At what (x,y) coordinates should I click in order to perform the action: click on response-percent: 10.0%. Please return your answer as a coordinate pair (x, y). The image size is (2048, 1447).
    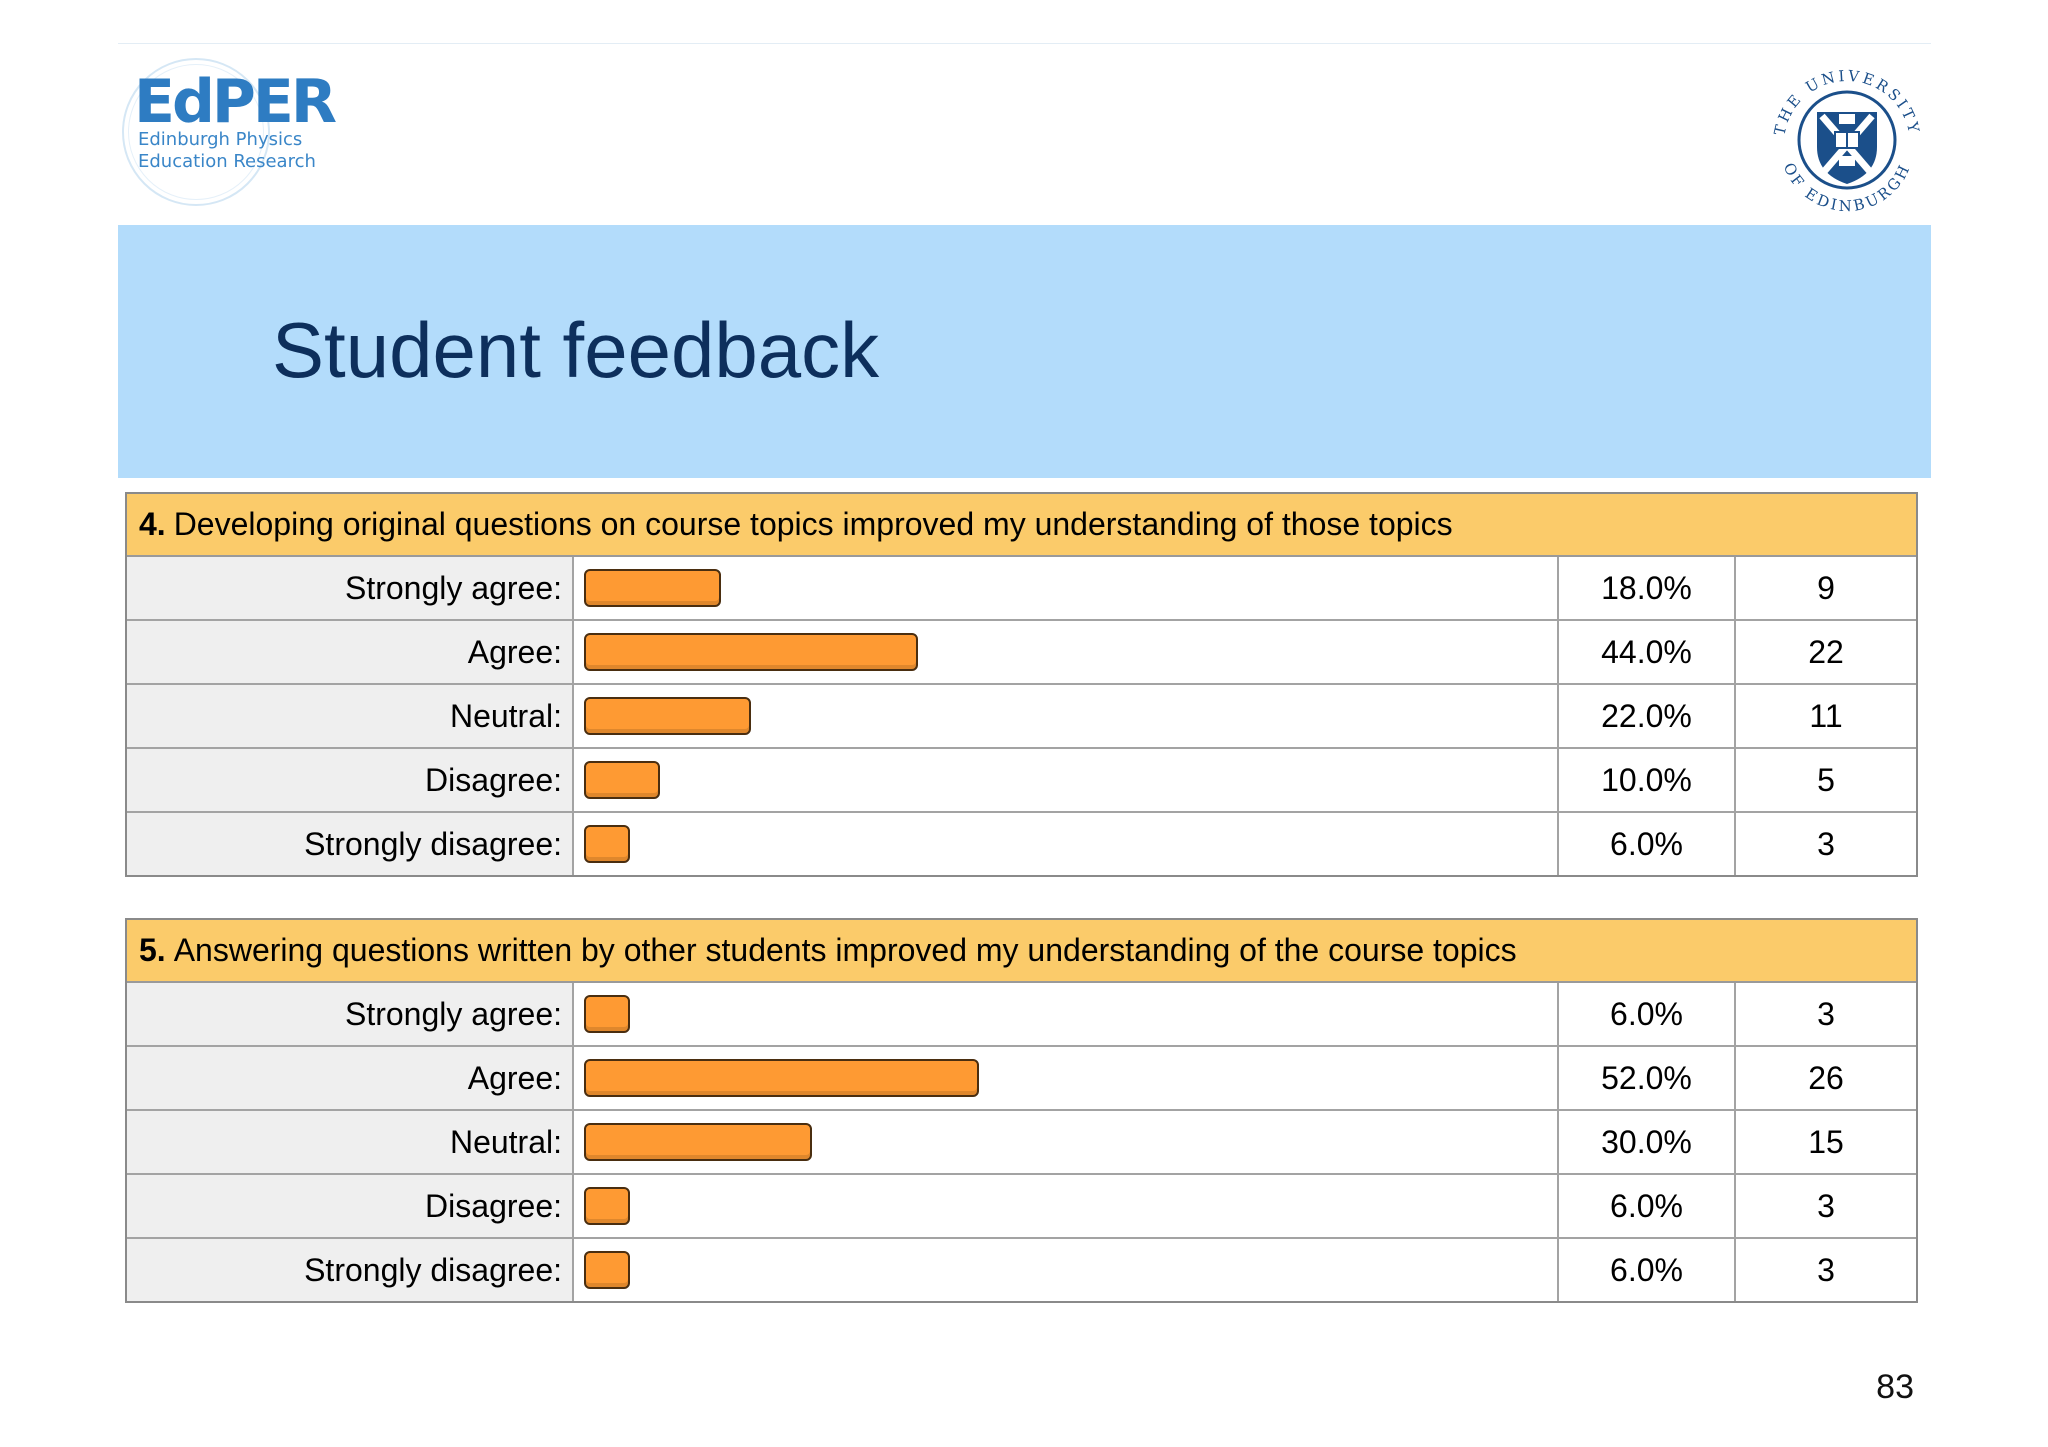
    Looking at the image, I should click on (1647, 780).